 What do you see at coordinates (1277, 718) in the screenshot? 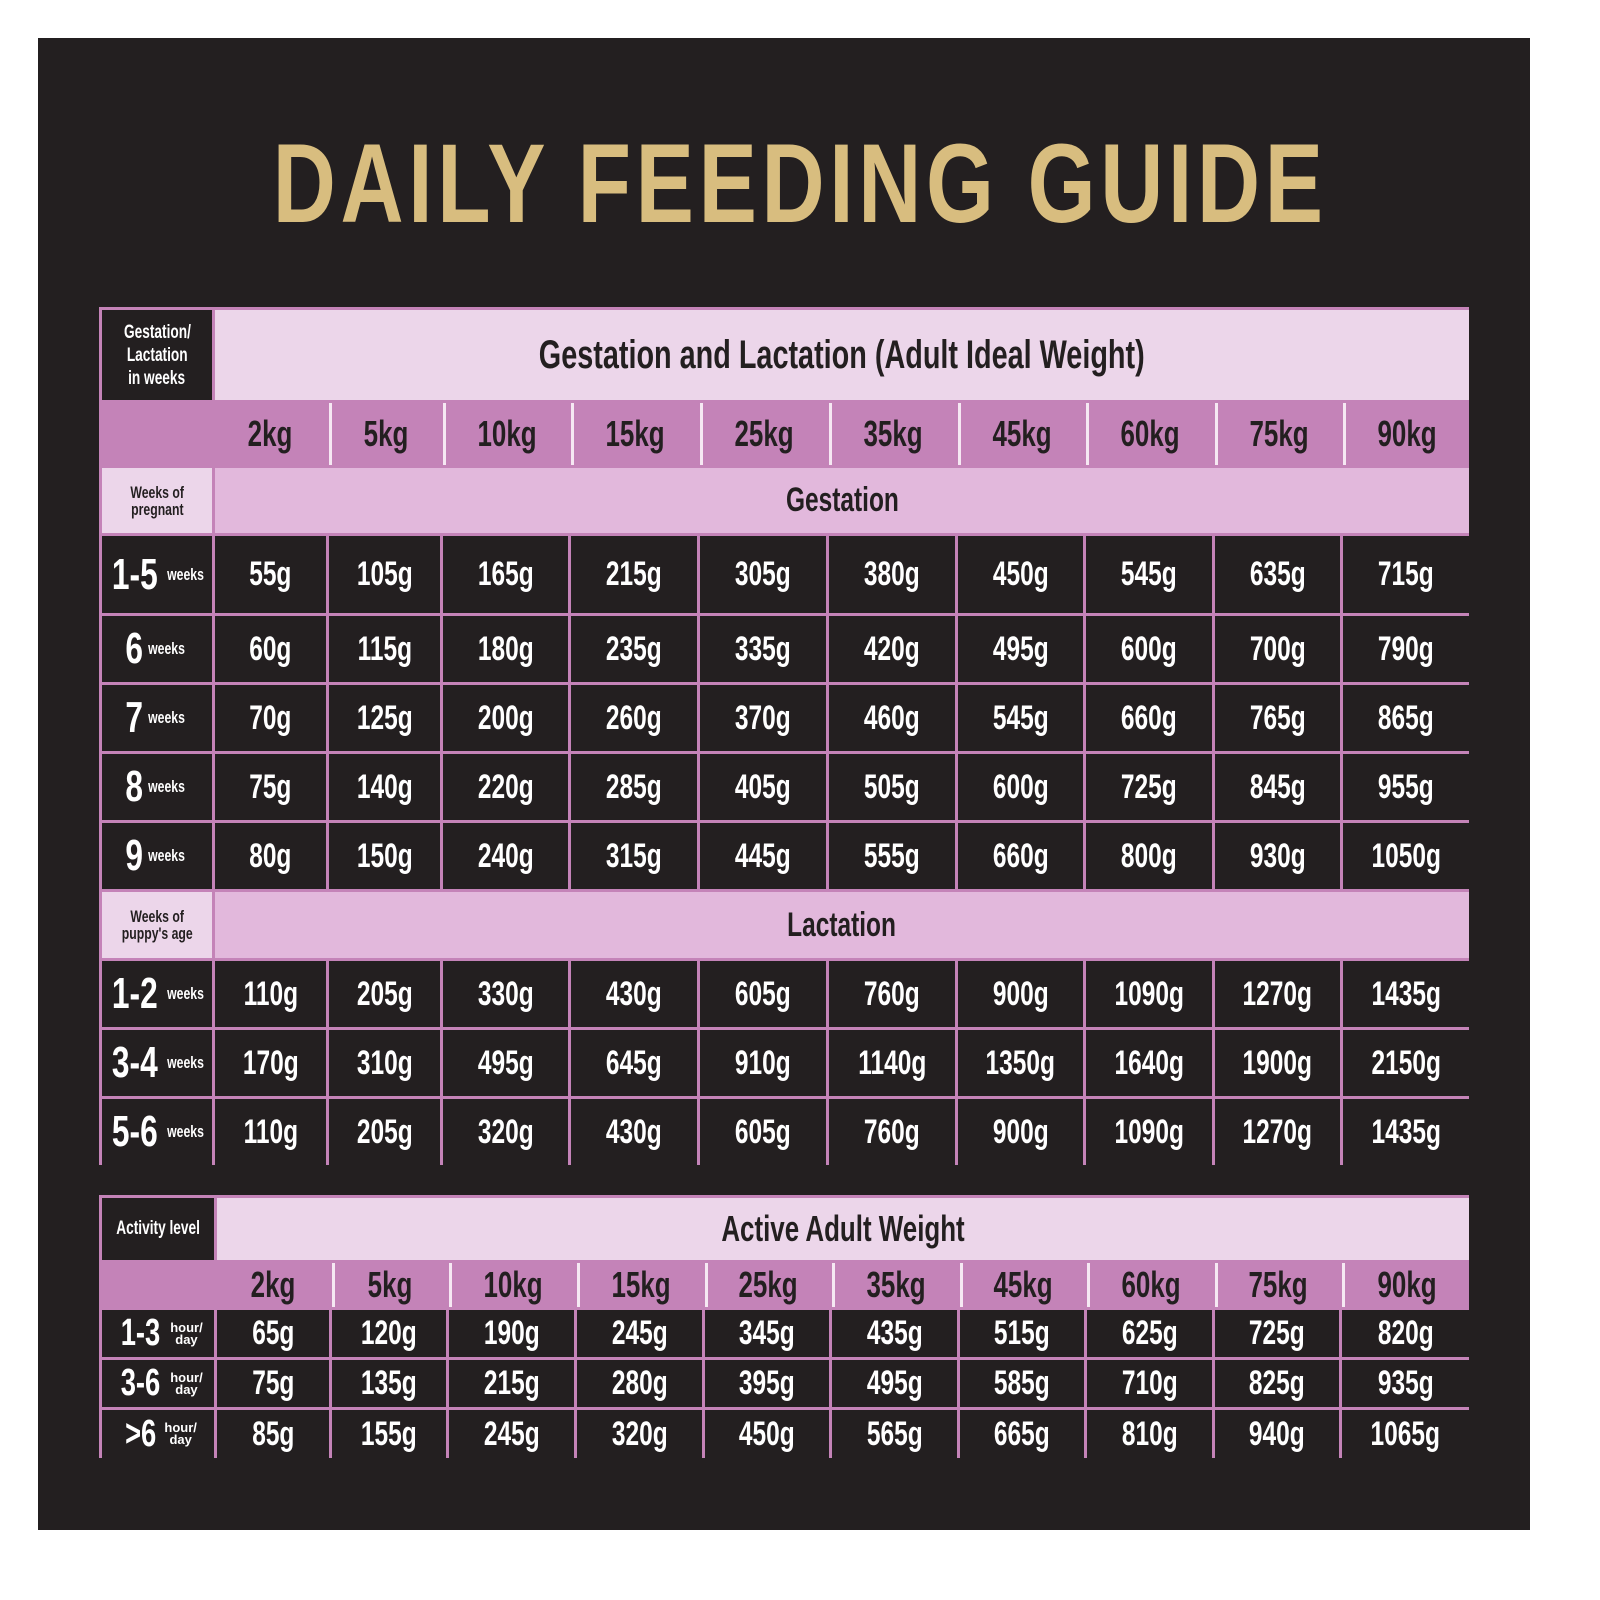
I see `gestation-value-cell: 765g` at bounding box center [1277, 718].